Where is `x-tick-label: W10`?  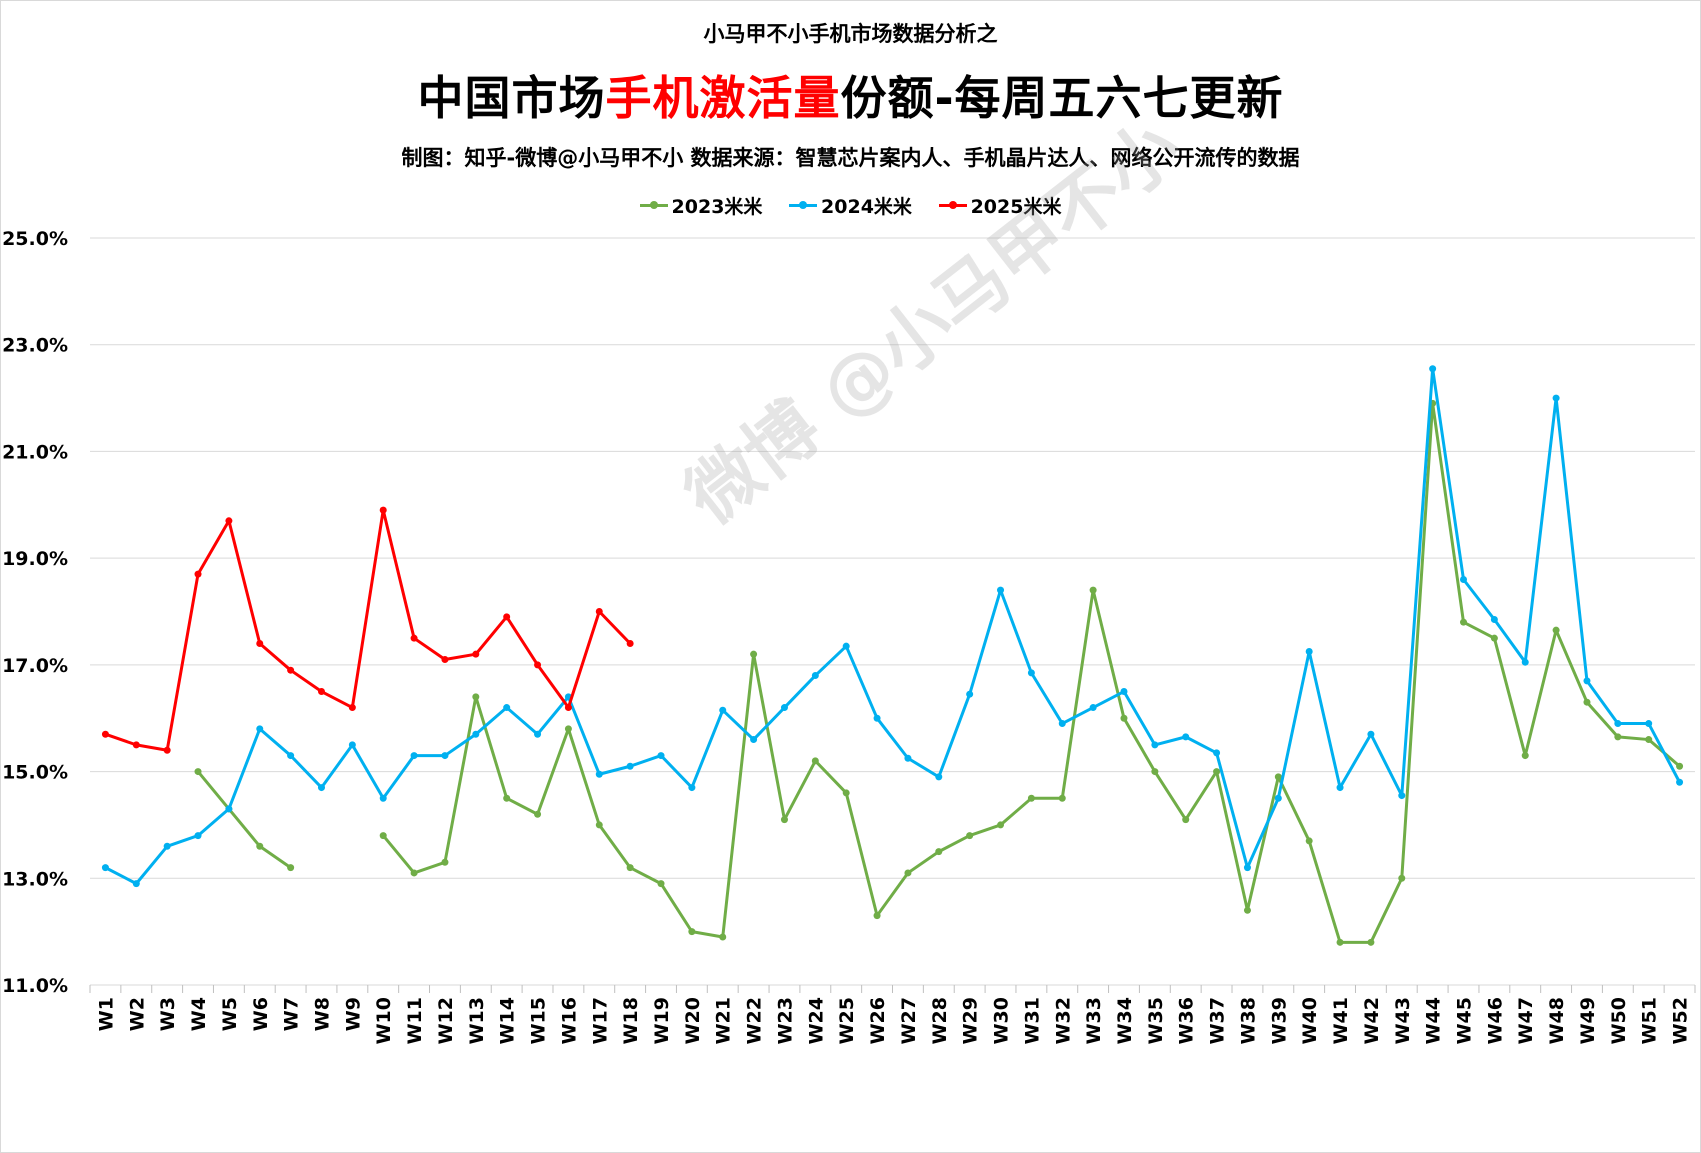 x-tick-label: W10 is located at coordinates (384, 1020).